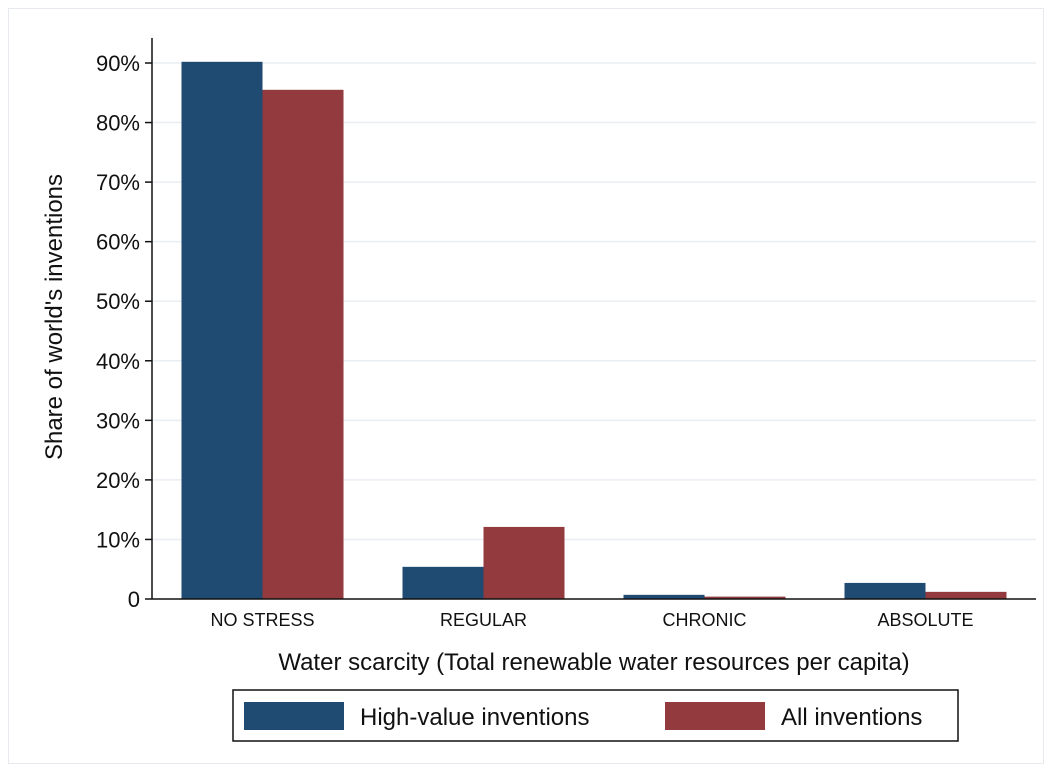 This screenshot has height=772, width=1053. I want to click on y-tick-label: 80%, so click(118, 123).